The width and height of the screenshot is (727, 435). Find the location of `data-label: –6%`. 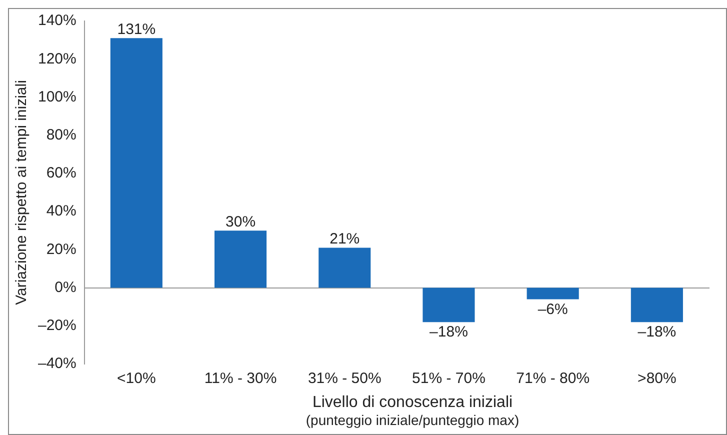

data-label: –6% is located at coordinates (553, 309).